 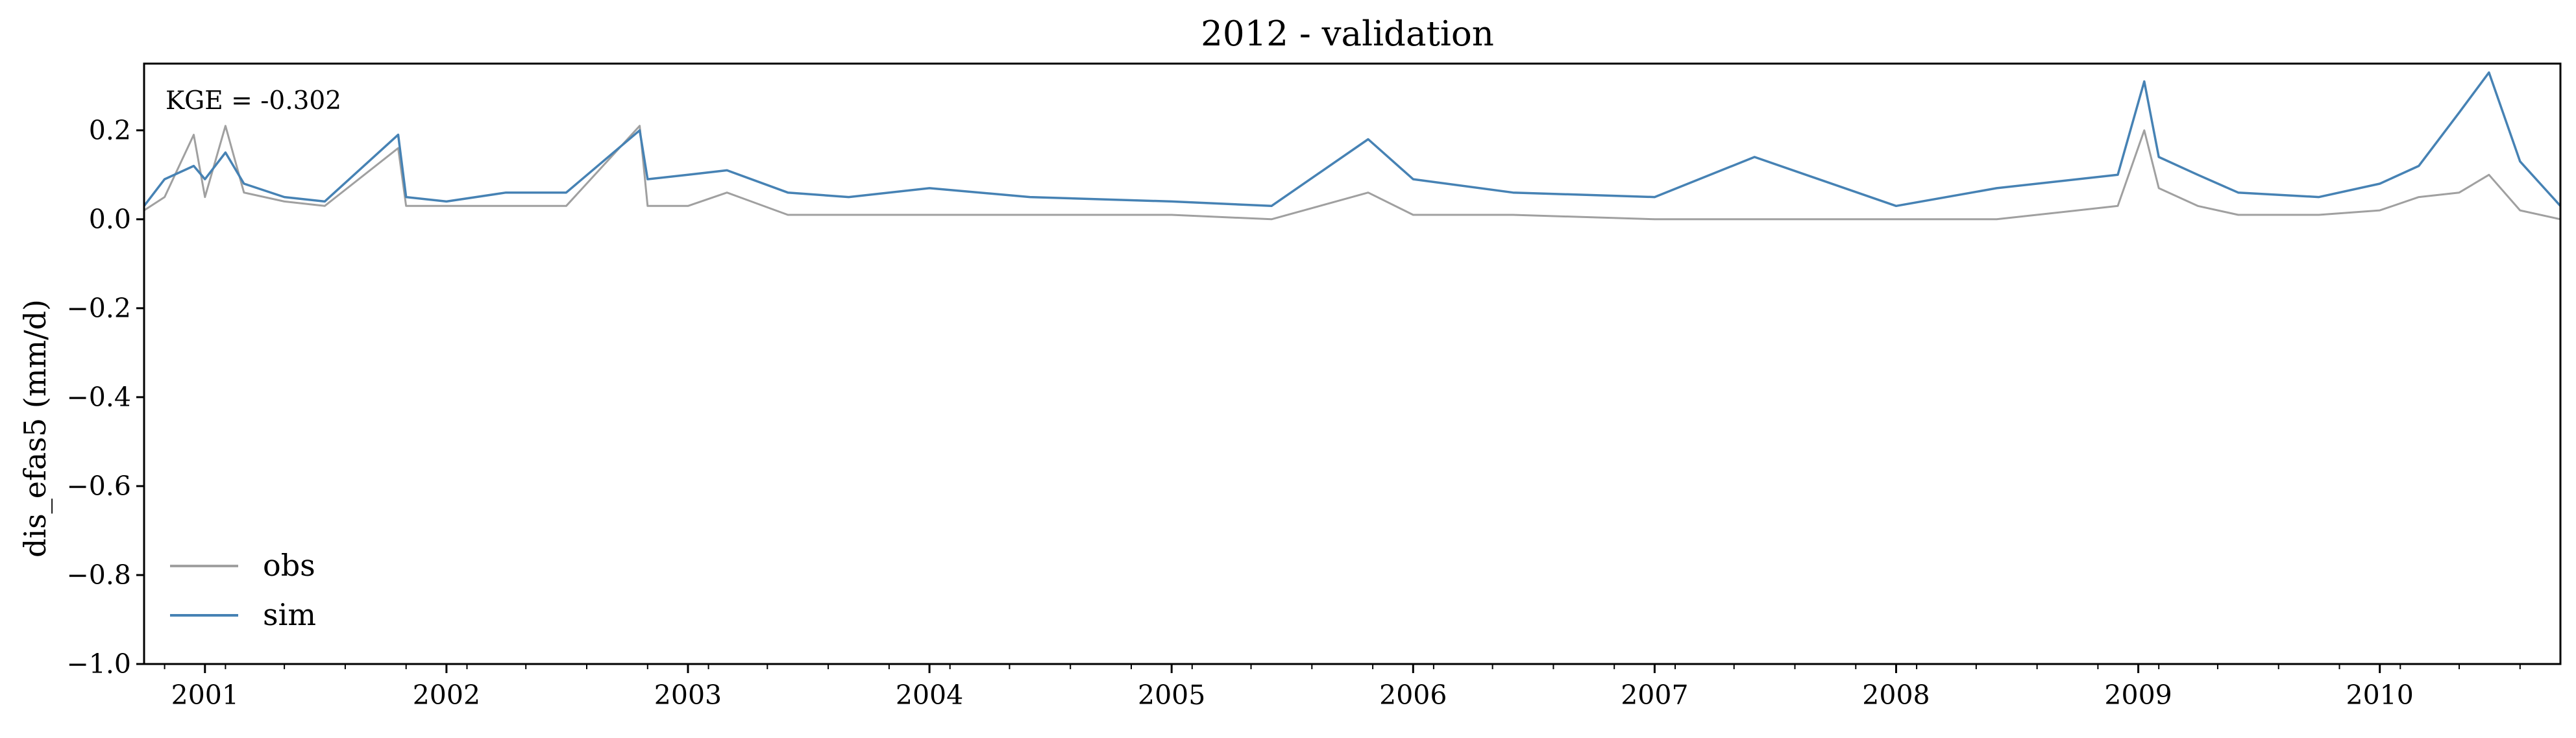 What do you see at coordinates (98, 576) in the screenshot?
I see `y-tick-label: −0.8` at bounding box center [98, 576].